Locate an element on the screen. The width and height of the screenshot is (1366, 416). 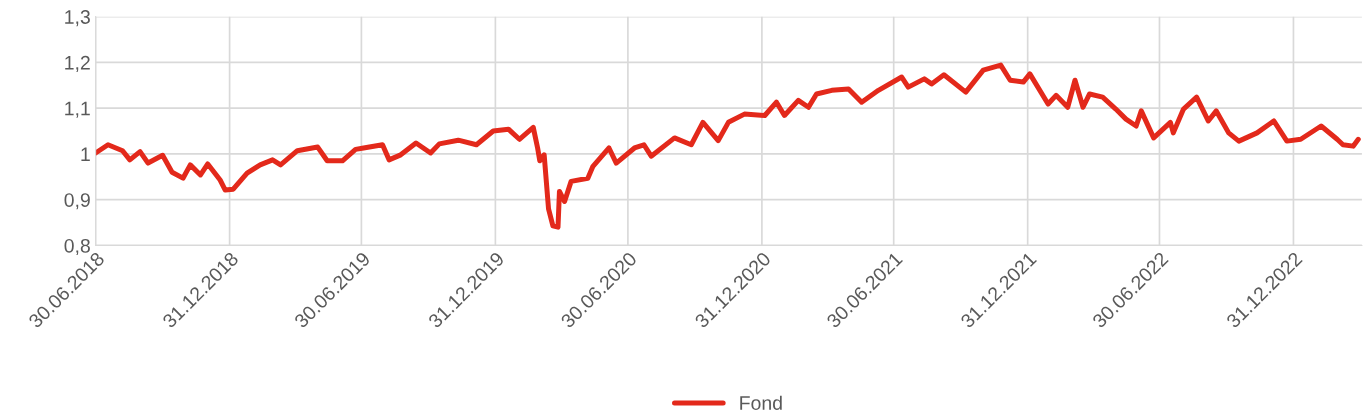
y-tick-label: 1,2 is located at coordinates (77, 63).